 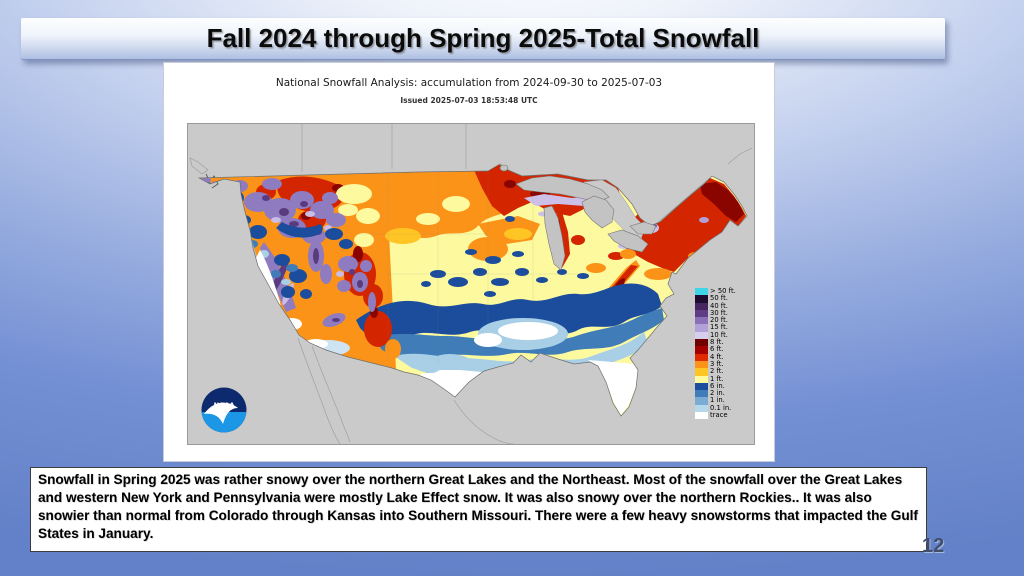 What do you see at coordinates (717, 385) in the screenshot?
I see `legend-label: 6 in.` at bounding box center [717, 385].